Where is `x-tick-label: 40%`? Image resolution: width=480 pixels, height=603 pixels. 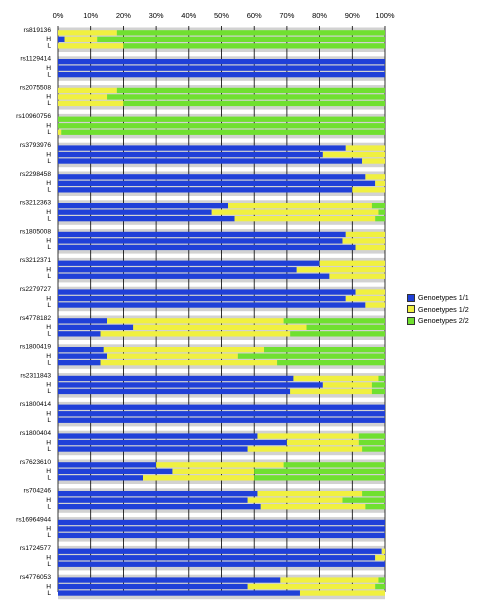
x-tick-label: 40% is located at coordinates (188, 15).